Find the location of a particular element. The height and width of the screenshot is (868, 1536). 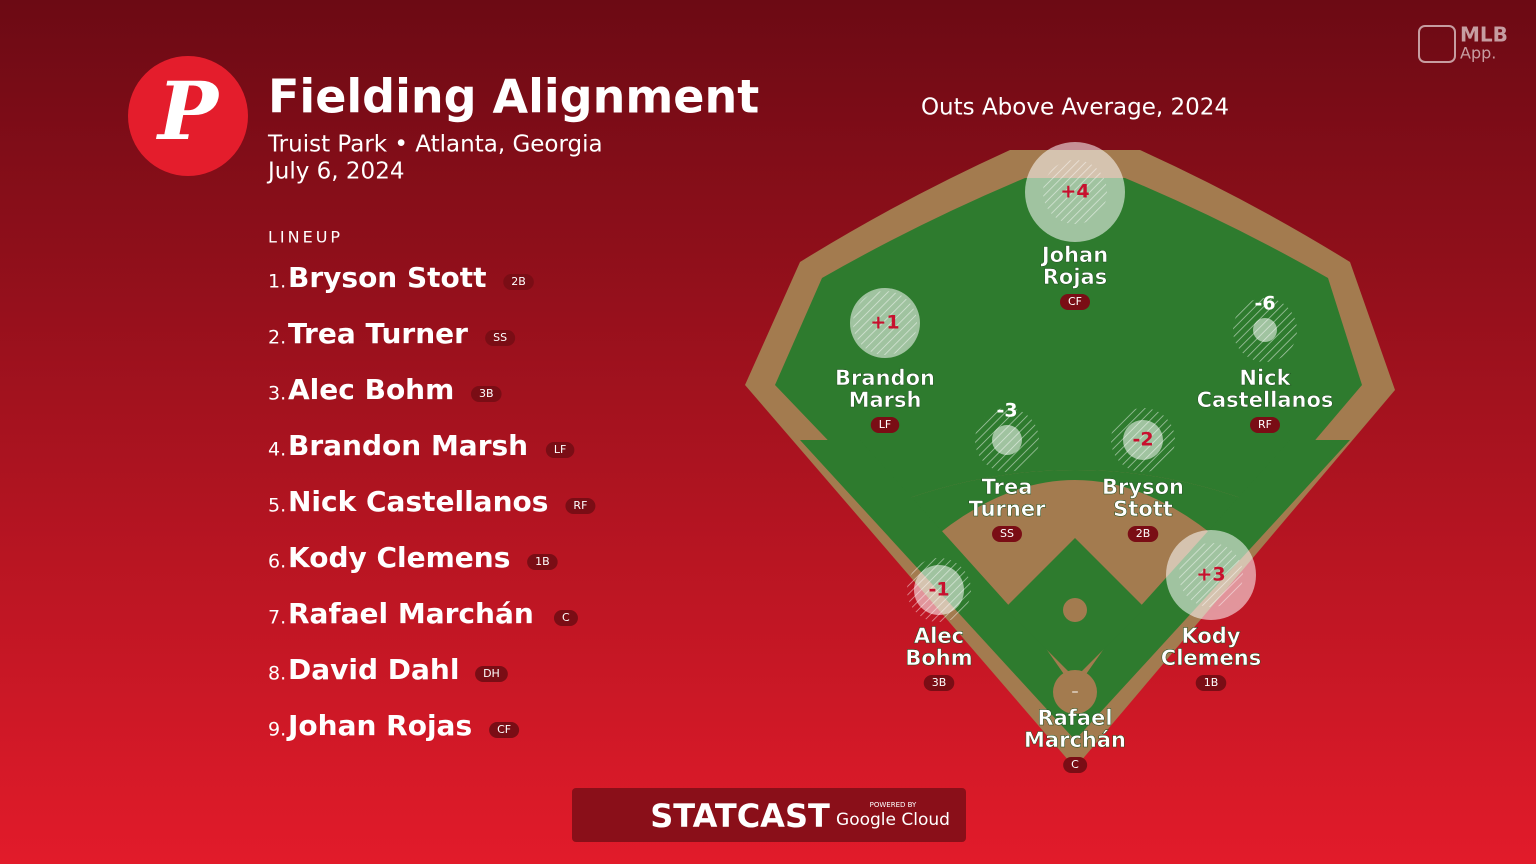

date: July 6, 2024 is located at coordinates (335, 172).